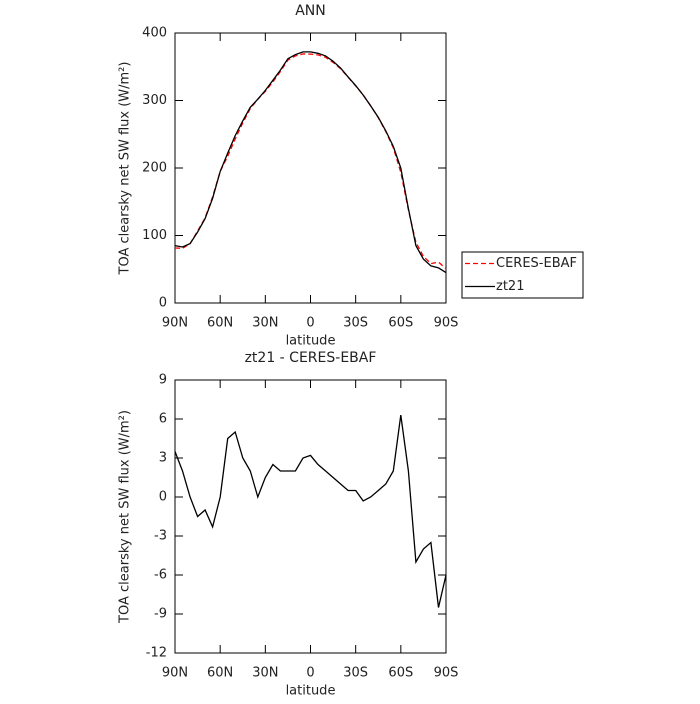 The image size is (700, 704). I want to click on legend-label: CERES-EBAF, so click(536, 263).